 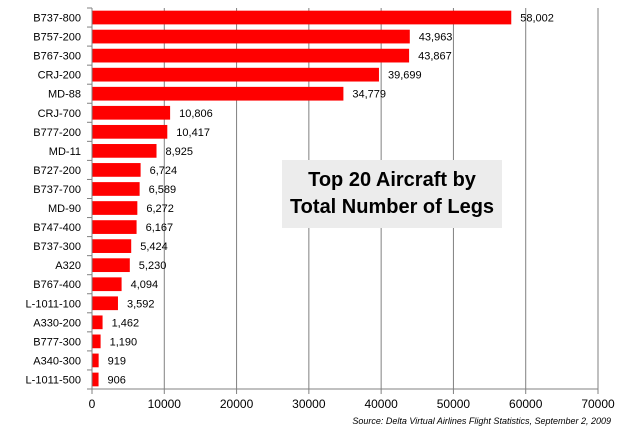 I want to click on value-label-8: 6,724, so click(x=164, y=171).